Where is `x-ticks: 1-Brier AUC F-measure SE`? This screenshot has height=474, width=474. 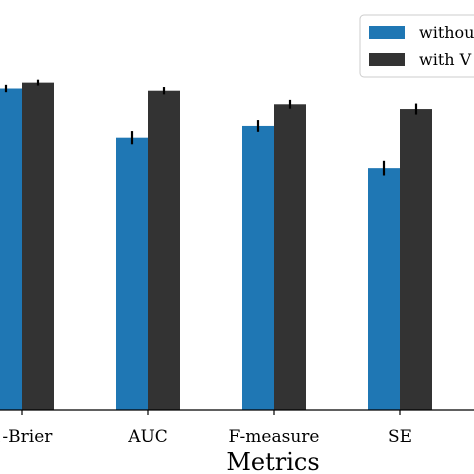
x-ticks: 1-Brier AUC F-measure SE is located at coordinates (206, 428).